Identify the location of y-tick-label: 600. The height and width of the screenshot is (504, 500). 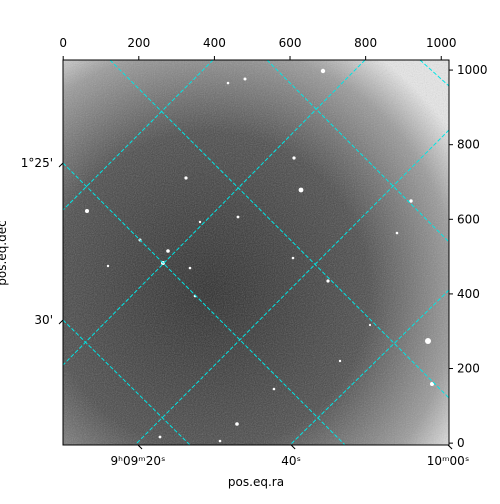
(468, 219).